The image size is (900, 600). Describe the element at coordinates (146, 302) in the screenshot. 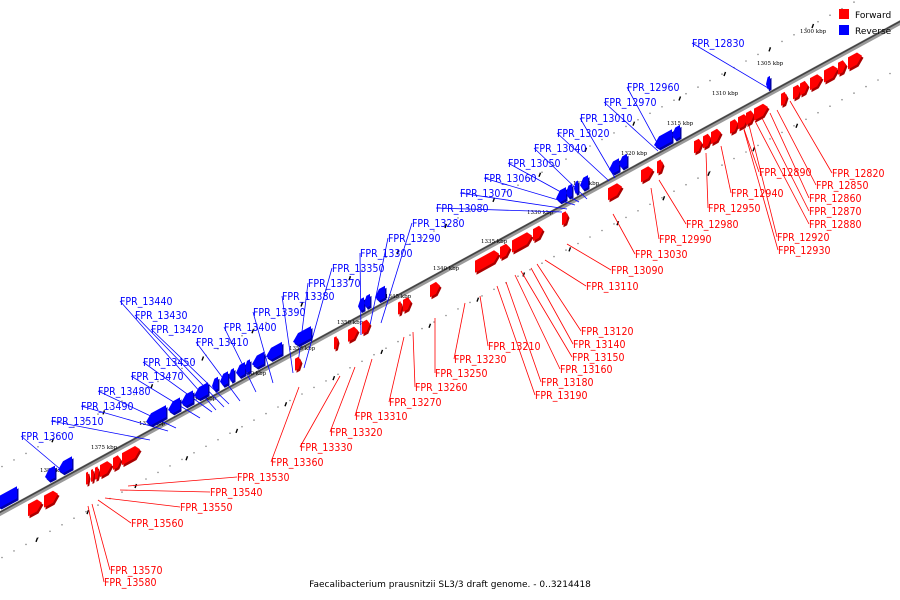

I see `gene-label: FPR_13440` at that location.